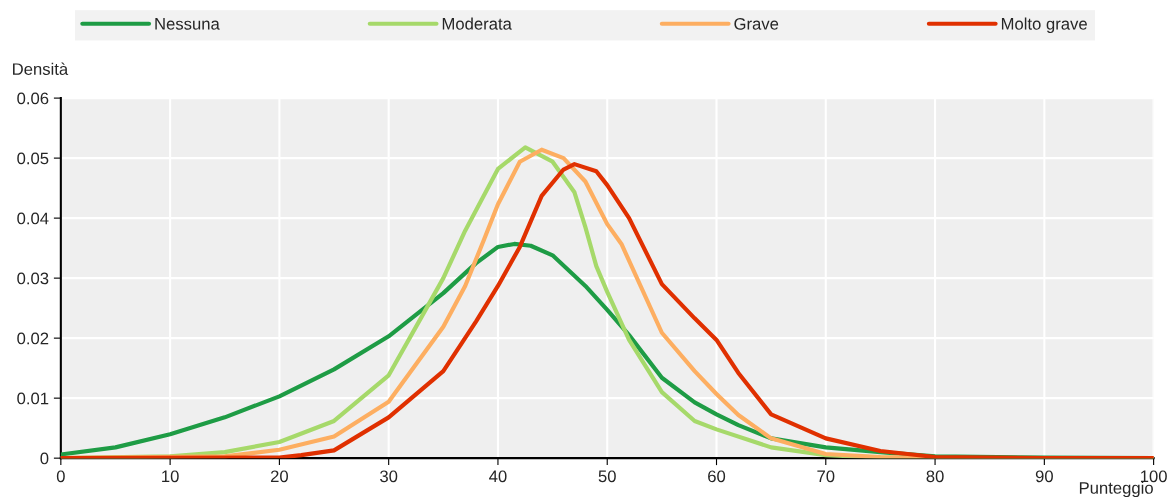 Image resolution: width=1170 pixels, height=498 pixels. I want to click on x-tick-label: 0, so click(60, 476).